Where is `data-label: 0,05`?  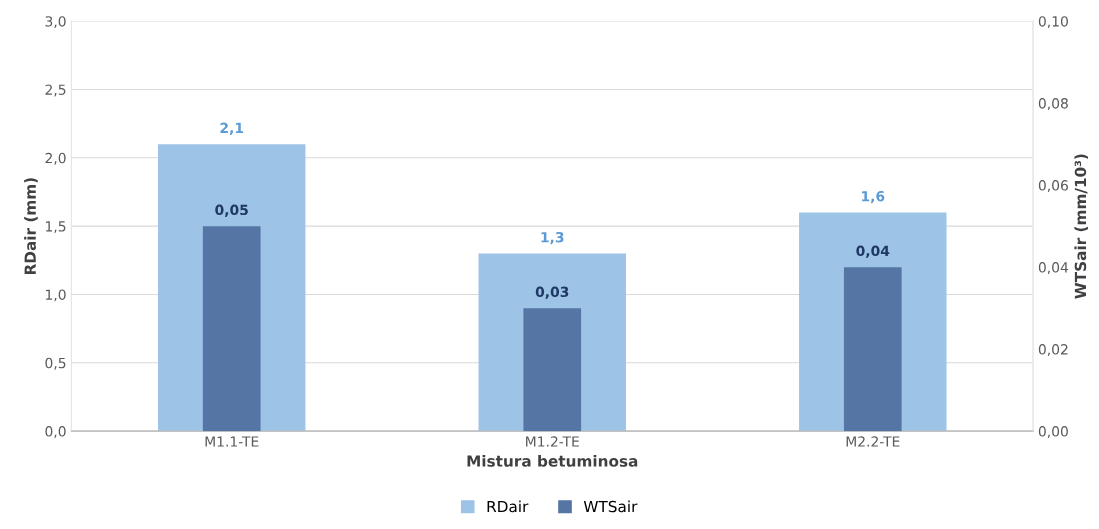 data-label: 0,05 is located at coordinates (231, 210).